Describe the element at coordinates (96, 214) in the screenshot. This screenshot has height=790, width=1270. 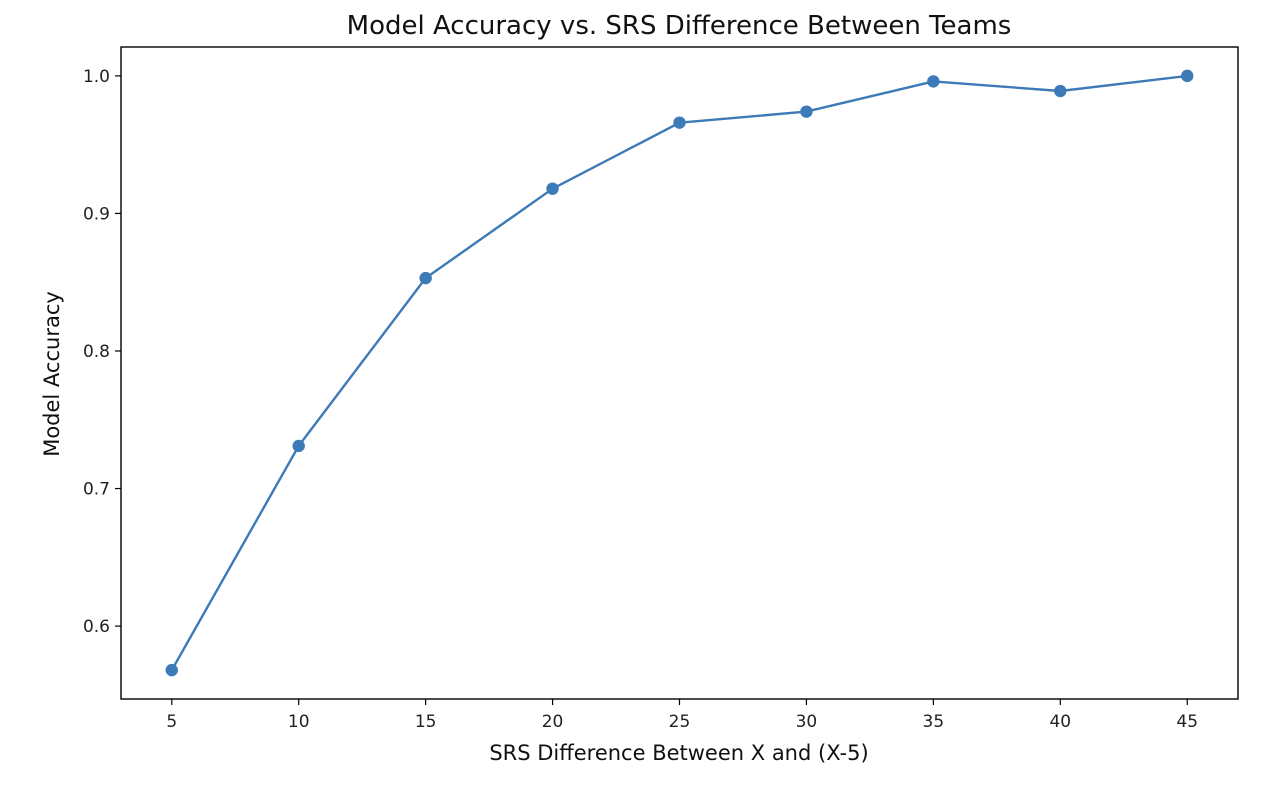
I see `y-tick-label: 0.9` at that location.